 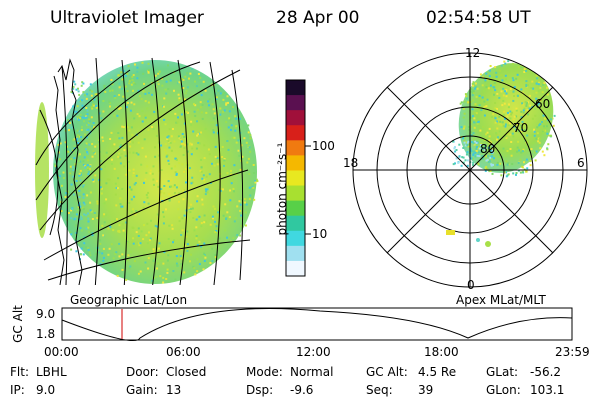 What do you see at coordinates (320, 234) in the screenshot?
I see `colorbar-tick-10: 10` at bounding box center [320, 234].